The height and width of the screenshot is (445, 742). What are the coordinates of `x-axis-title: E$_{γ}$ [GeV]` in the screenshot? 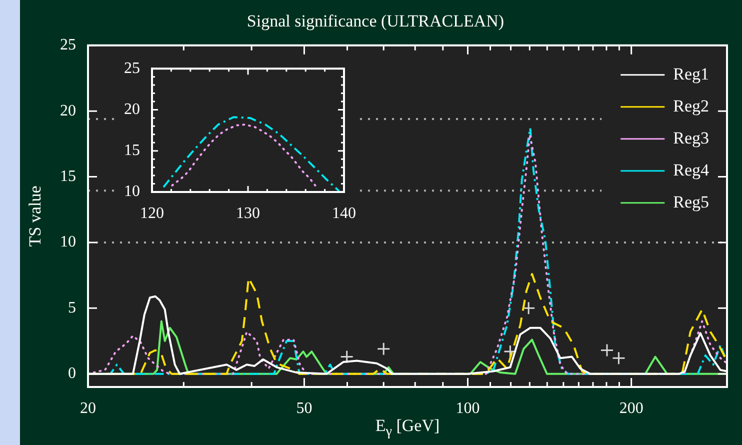 It's located at (407, 428).